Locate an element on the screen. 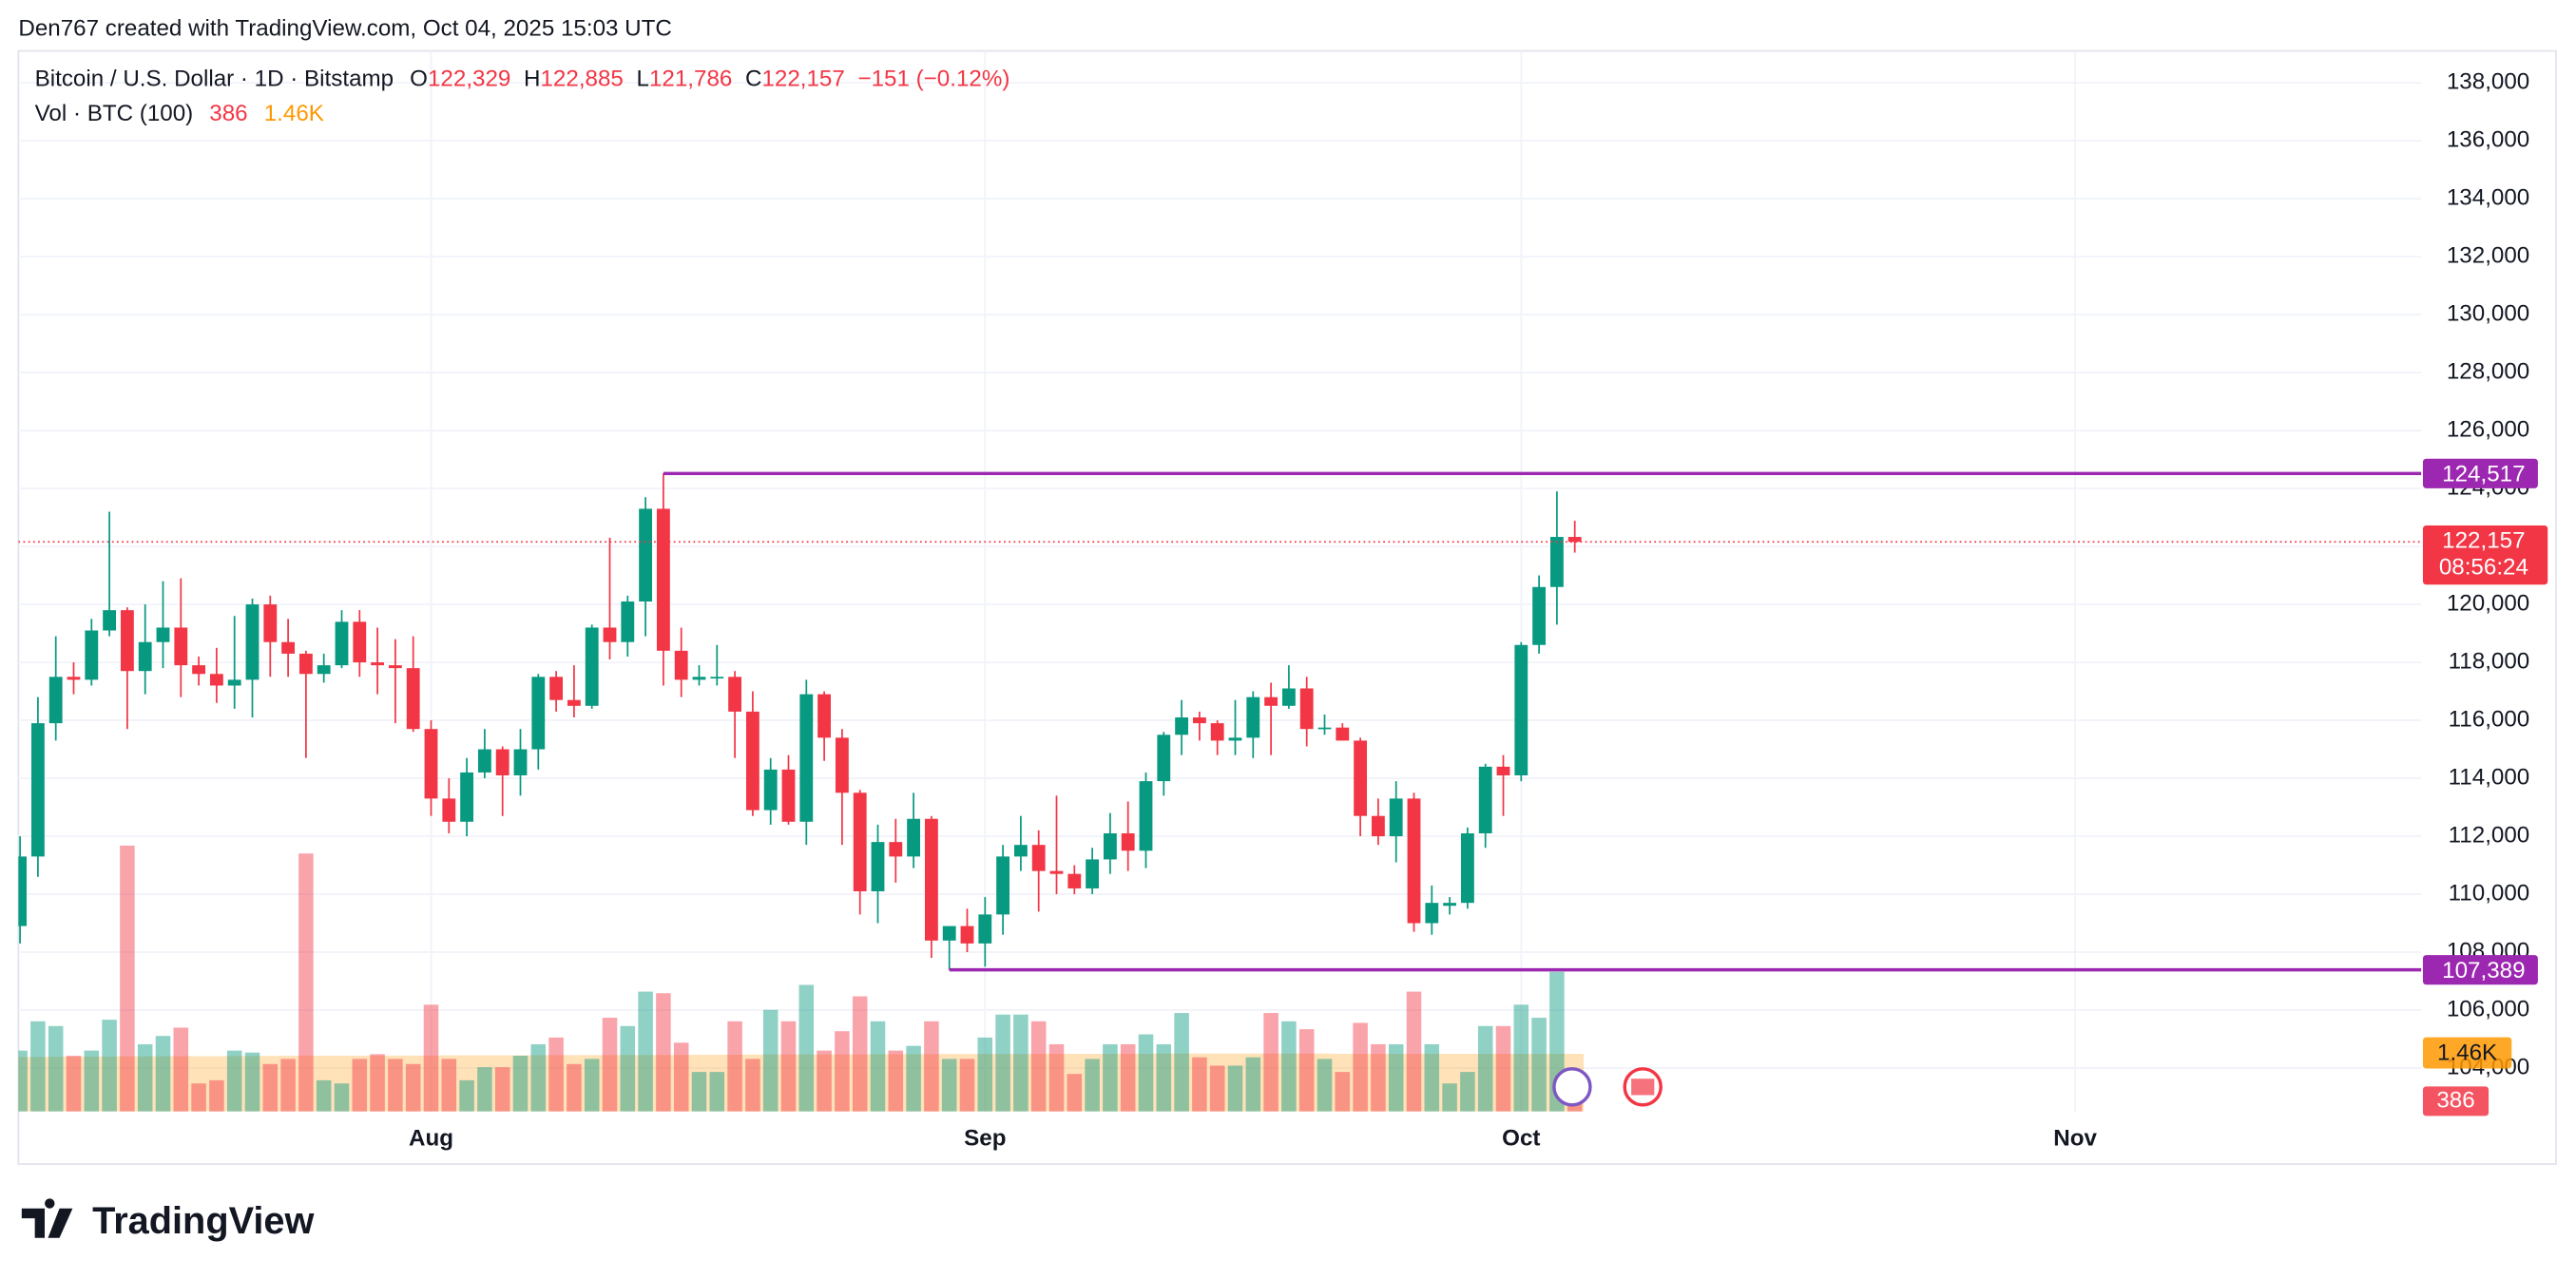 Image resolution: width=2576 pixels, height=1279 pixels. y-tick-label: 116,000 is located at coordinates (2489, 719).